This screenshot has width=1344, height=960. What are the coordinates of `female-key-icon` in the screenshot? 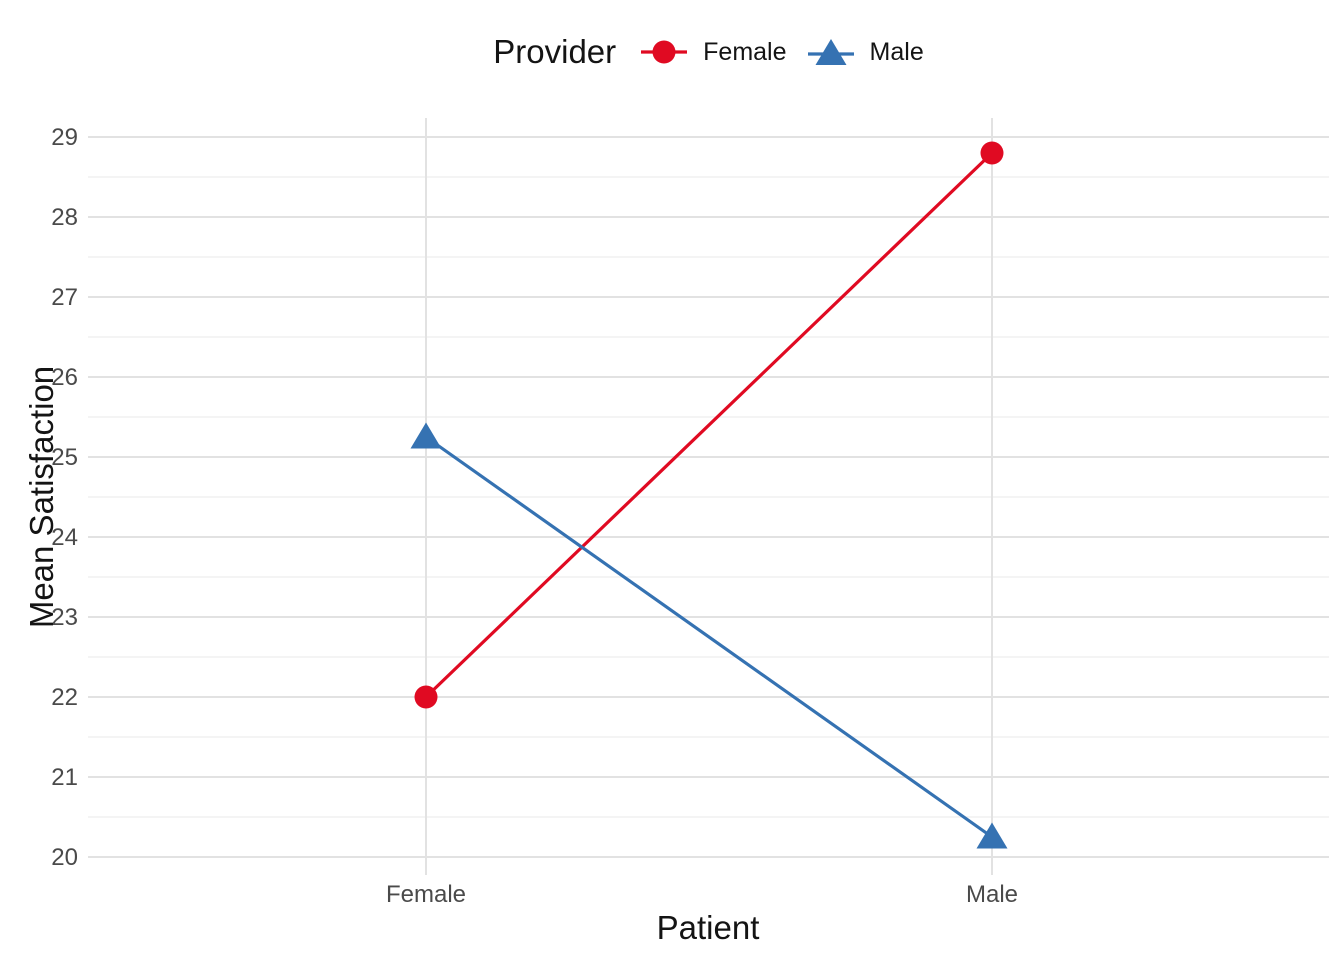 It's located at (664, 52).